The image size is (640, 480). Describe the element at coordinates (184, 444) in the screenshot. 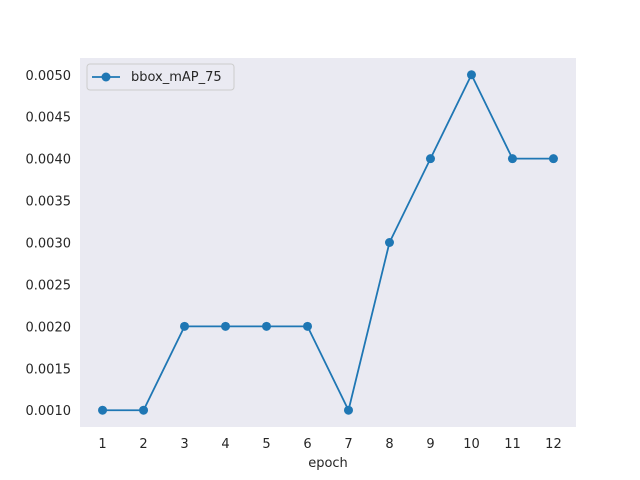

I see `x-tick-label: 3` at that location.